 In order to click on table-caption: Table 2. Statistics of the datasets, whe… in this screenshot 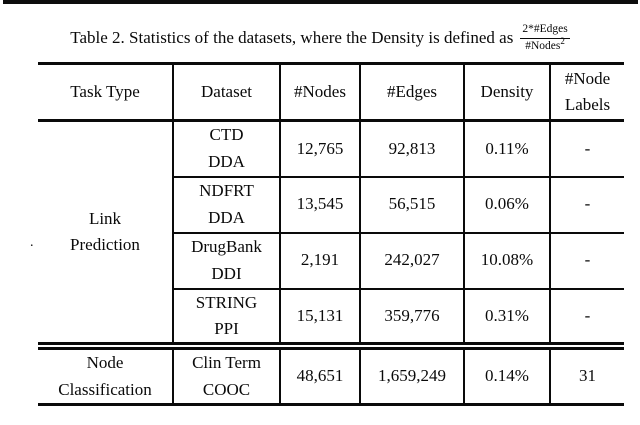, I will do `click(320, 38)`.